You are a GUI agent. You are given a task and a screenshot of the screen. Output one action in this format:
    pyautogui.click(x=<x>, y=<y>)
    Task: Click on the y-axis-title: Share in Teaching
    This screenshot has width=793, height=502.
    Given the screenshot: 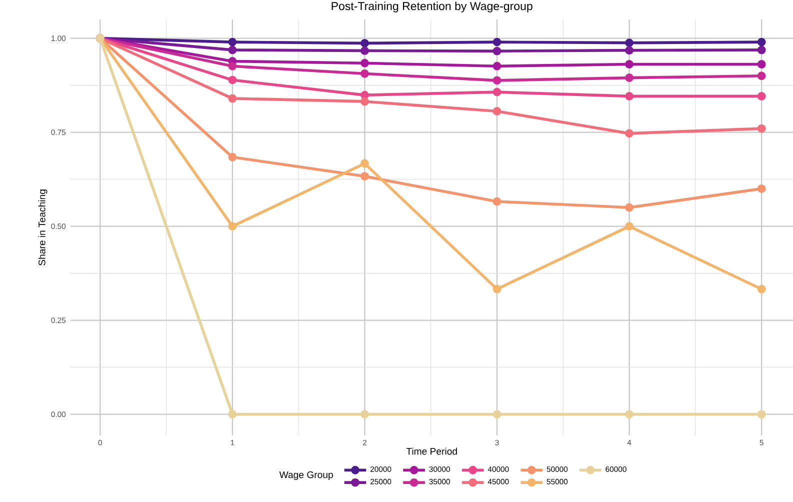 What is the action you would take?
    pyautogui.click(x=43, y=228)
    